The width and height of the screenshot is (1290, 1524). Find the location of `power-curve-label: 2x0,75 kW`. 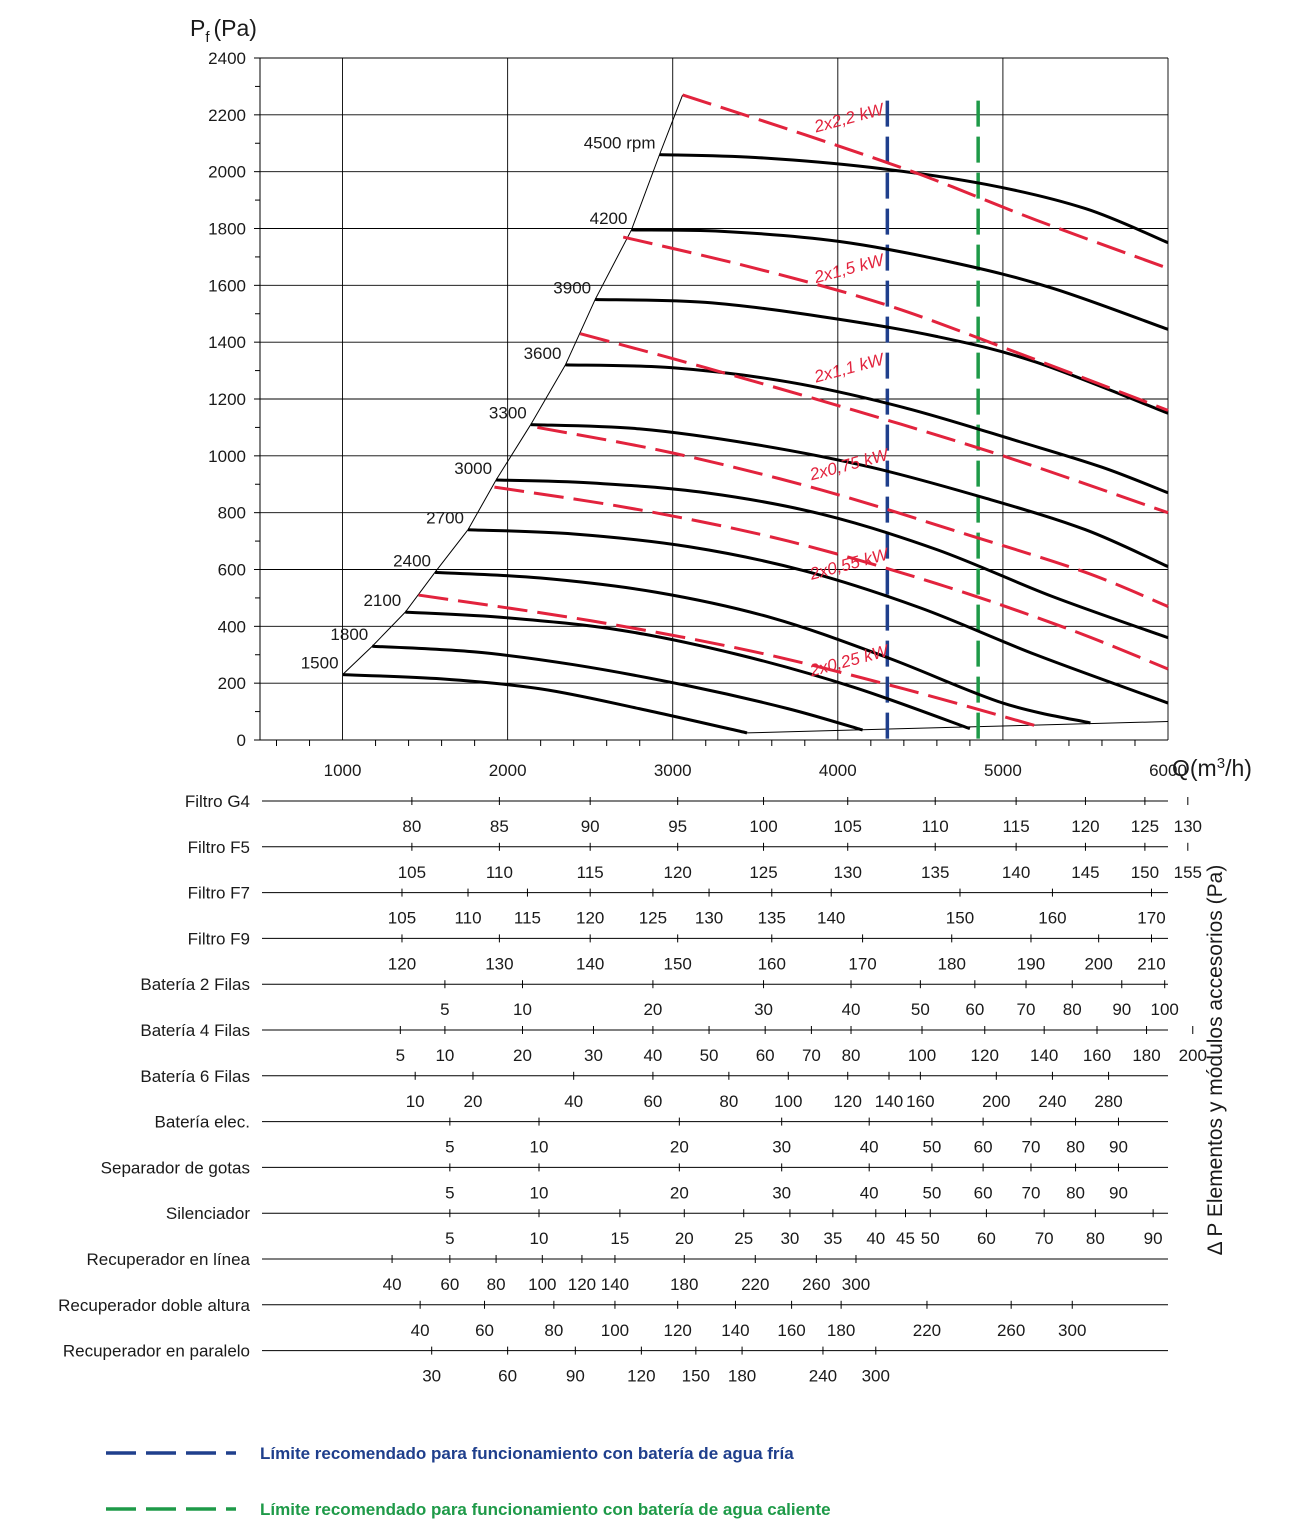

power-curve-label: 2x0,75 kW is located at coordinates (849, 465).